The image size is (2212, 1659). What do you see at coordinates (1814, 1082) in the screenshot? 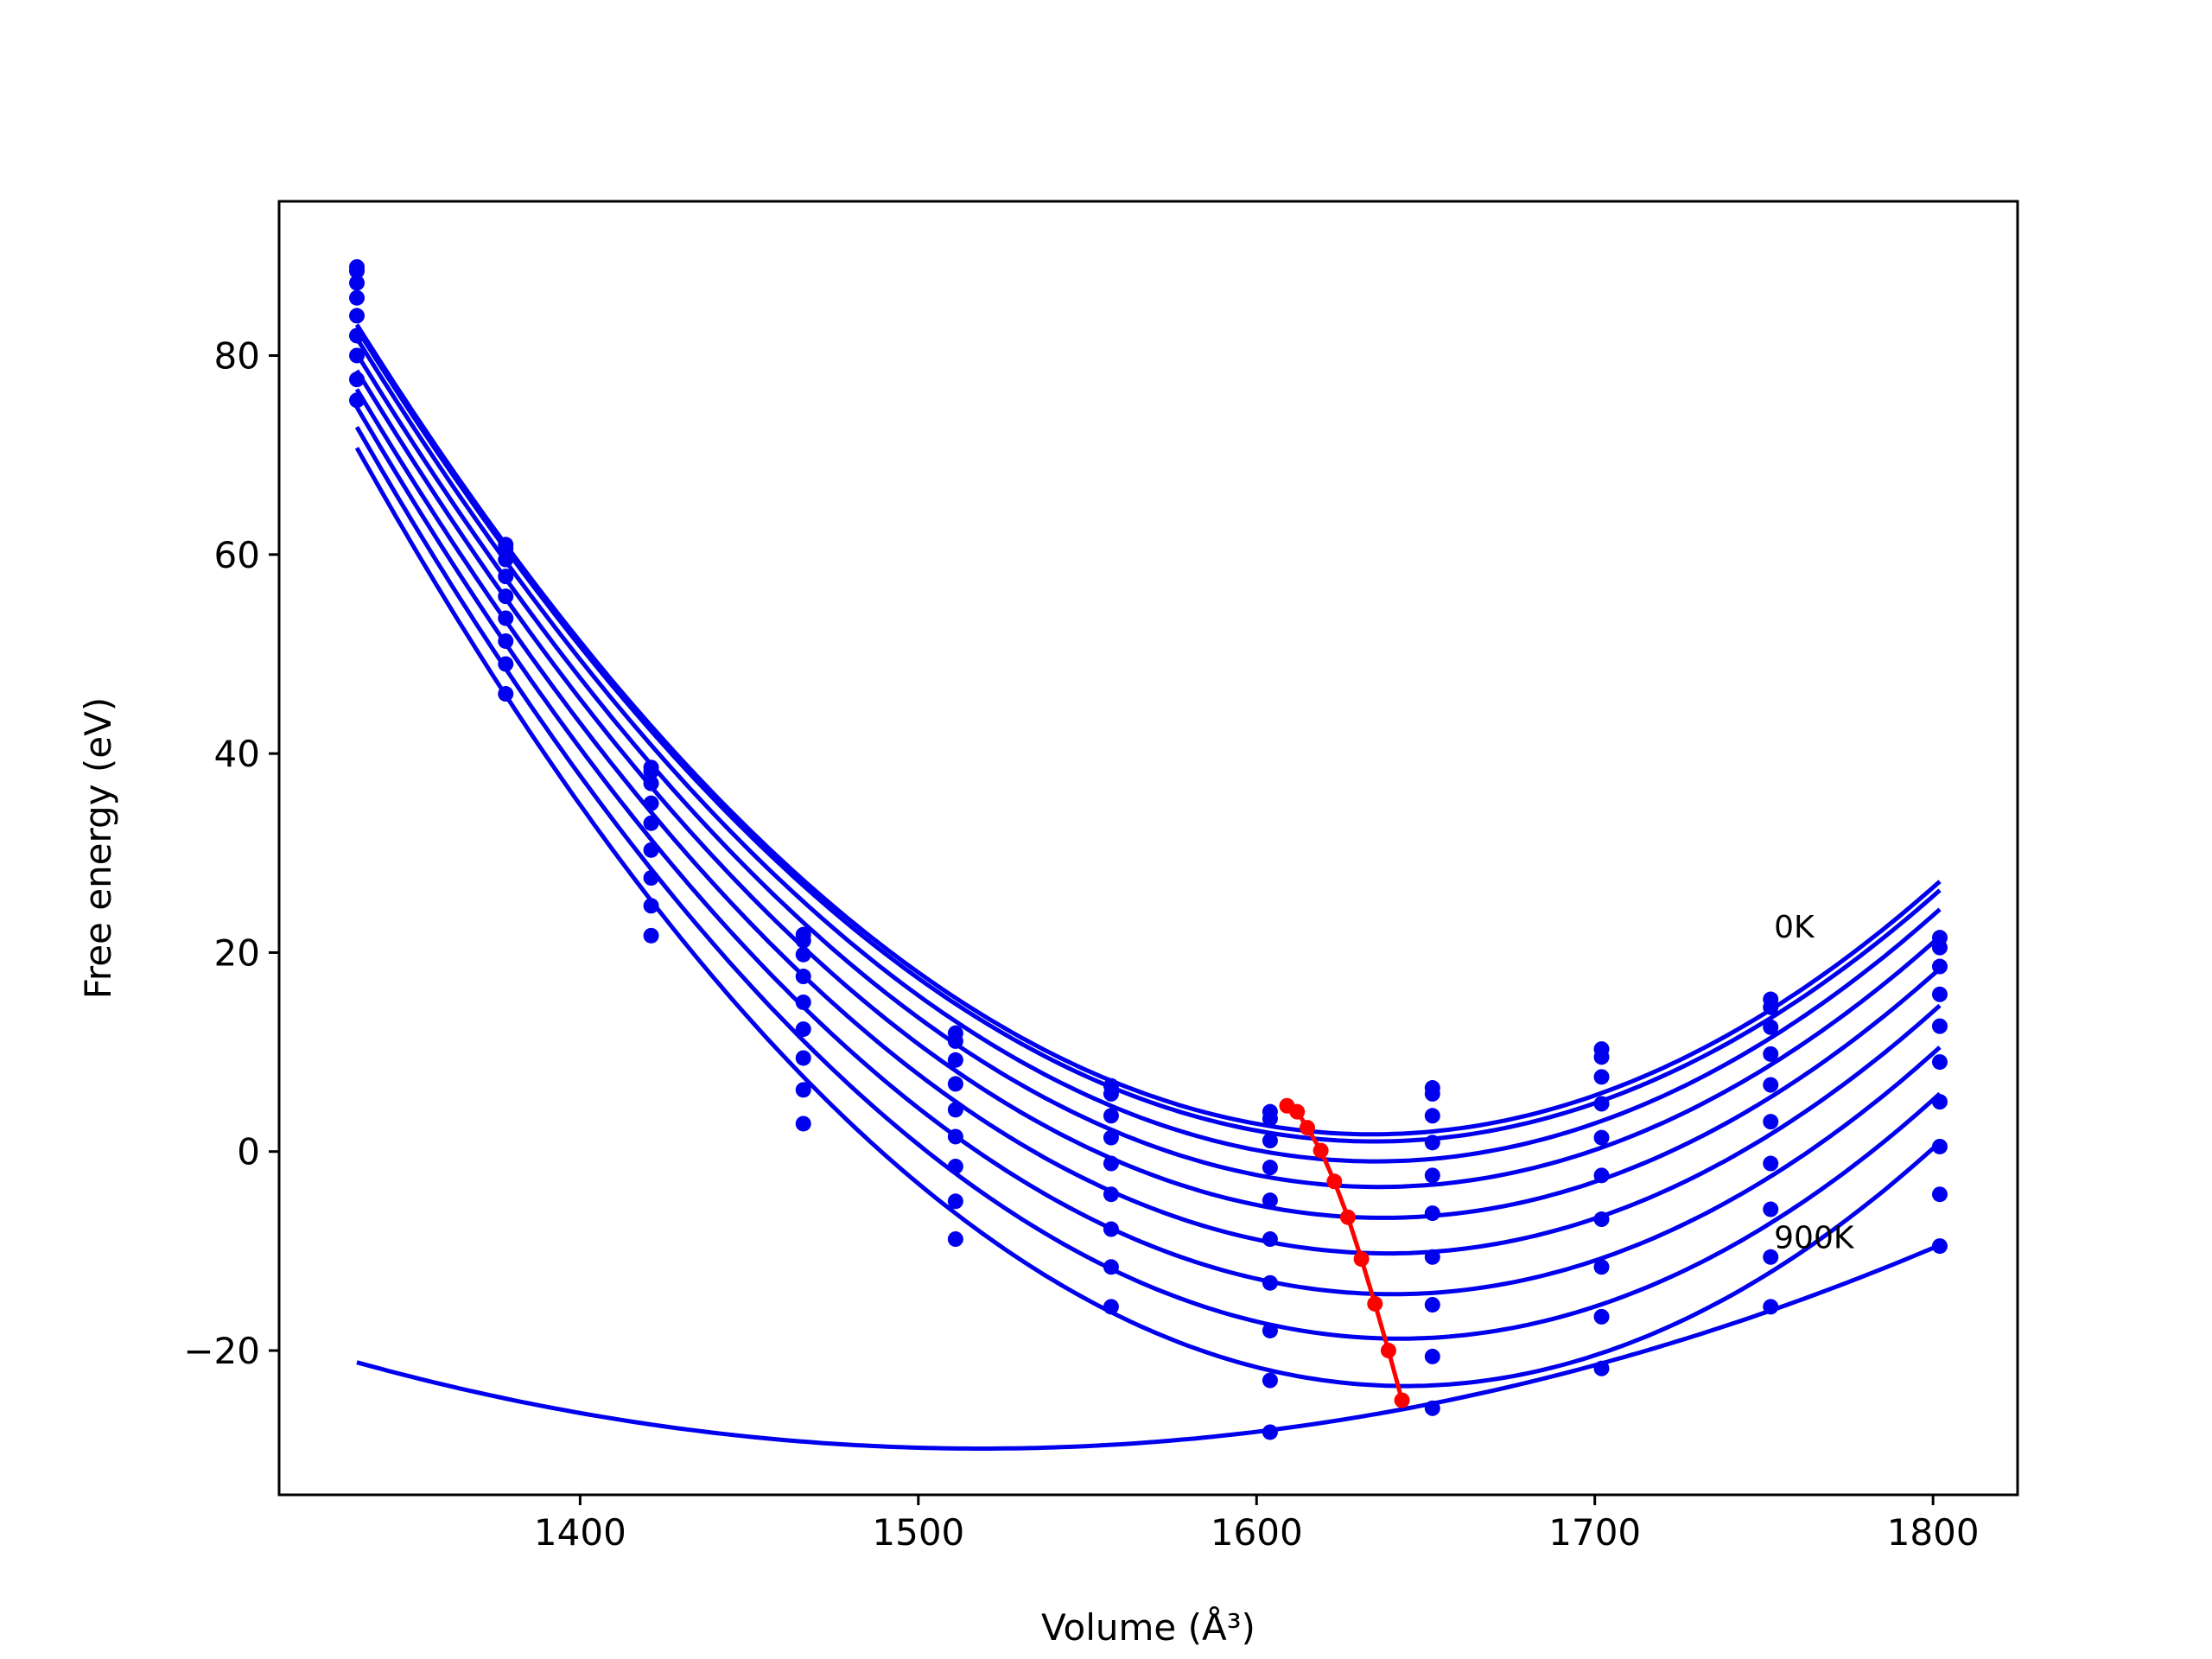
I see `annotations: 0K 900K` at bounding box center [1814, 1082].